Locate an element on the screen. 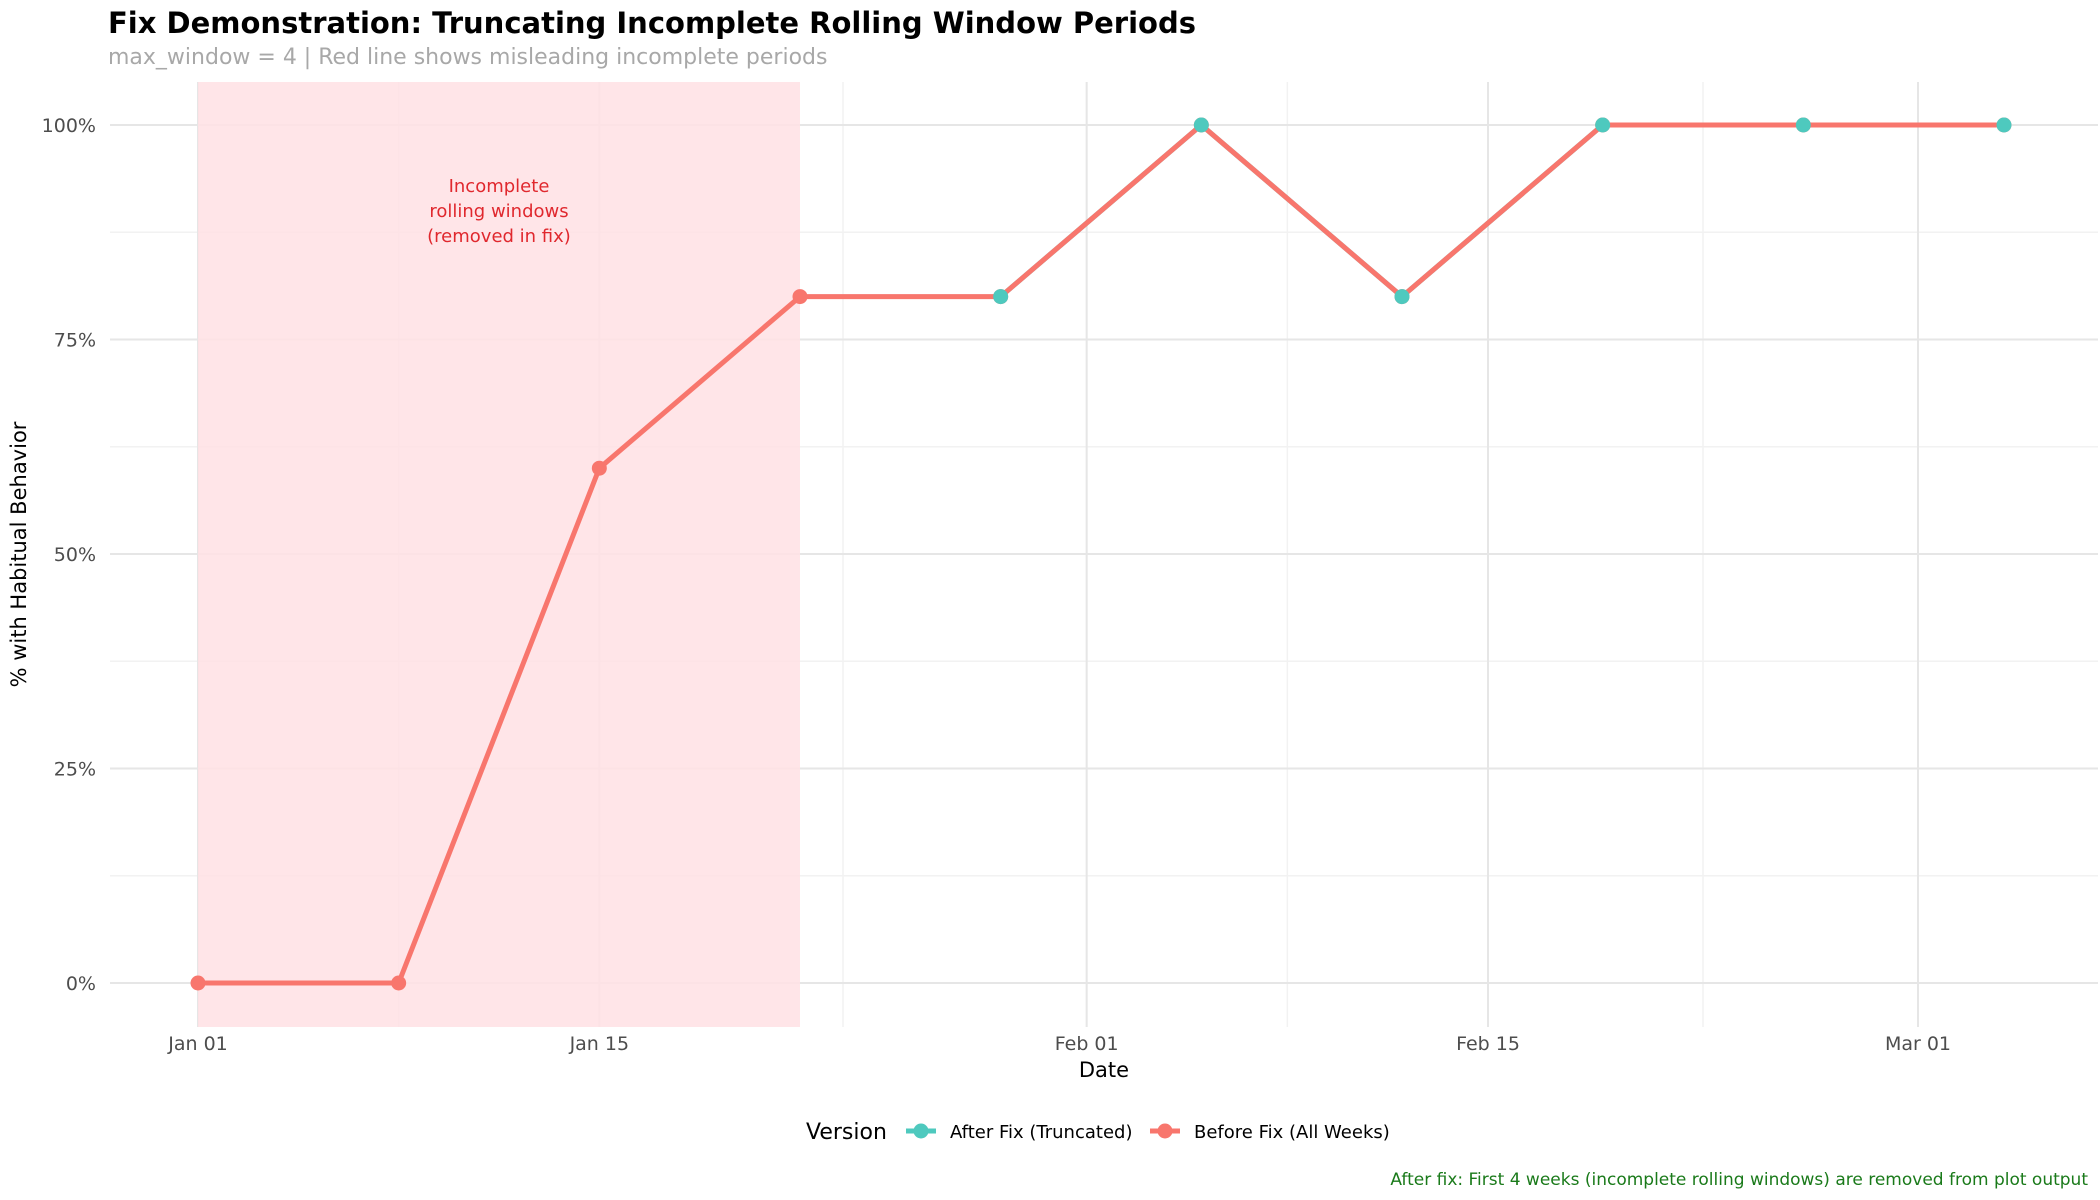 This screenshot has width=2100, height=1200. x-tick-label: Jan 01 is located at coordinates (197, 1044).